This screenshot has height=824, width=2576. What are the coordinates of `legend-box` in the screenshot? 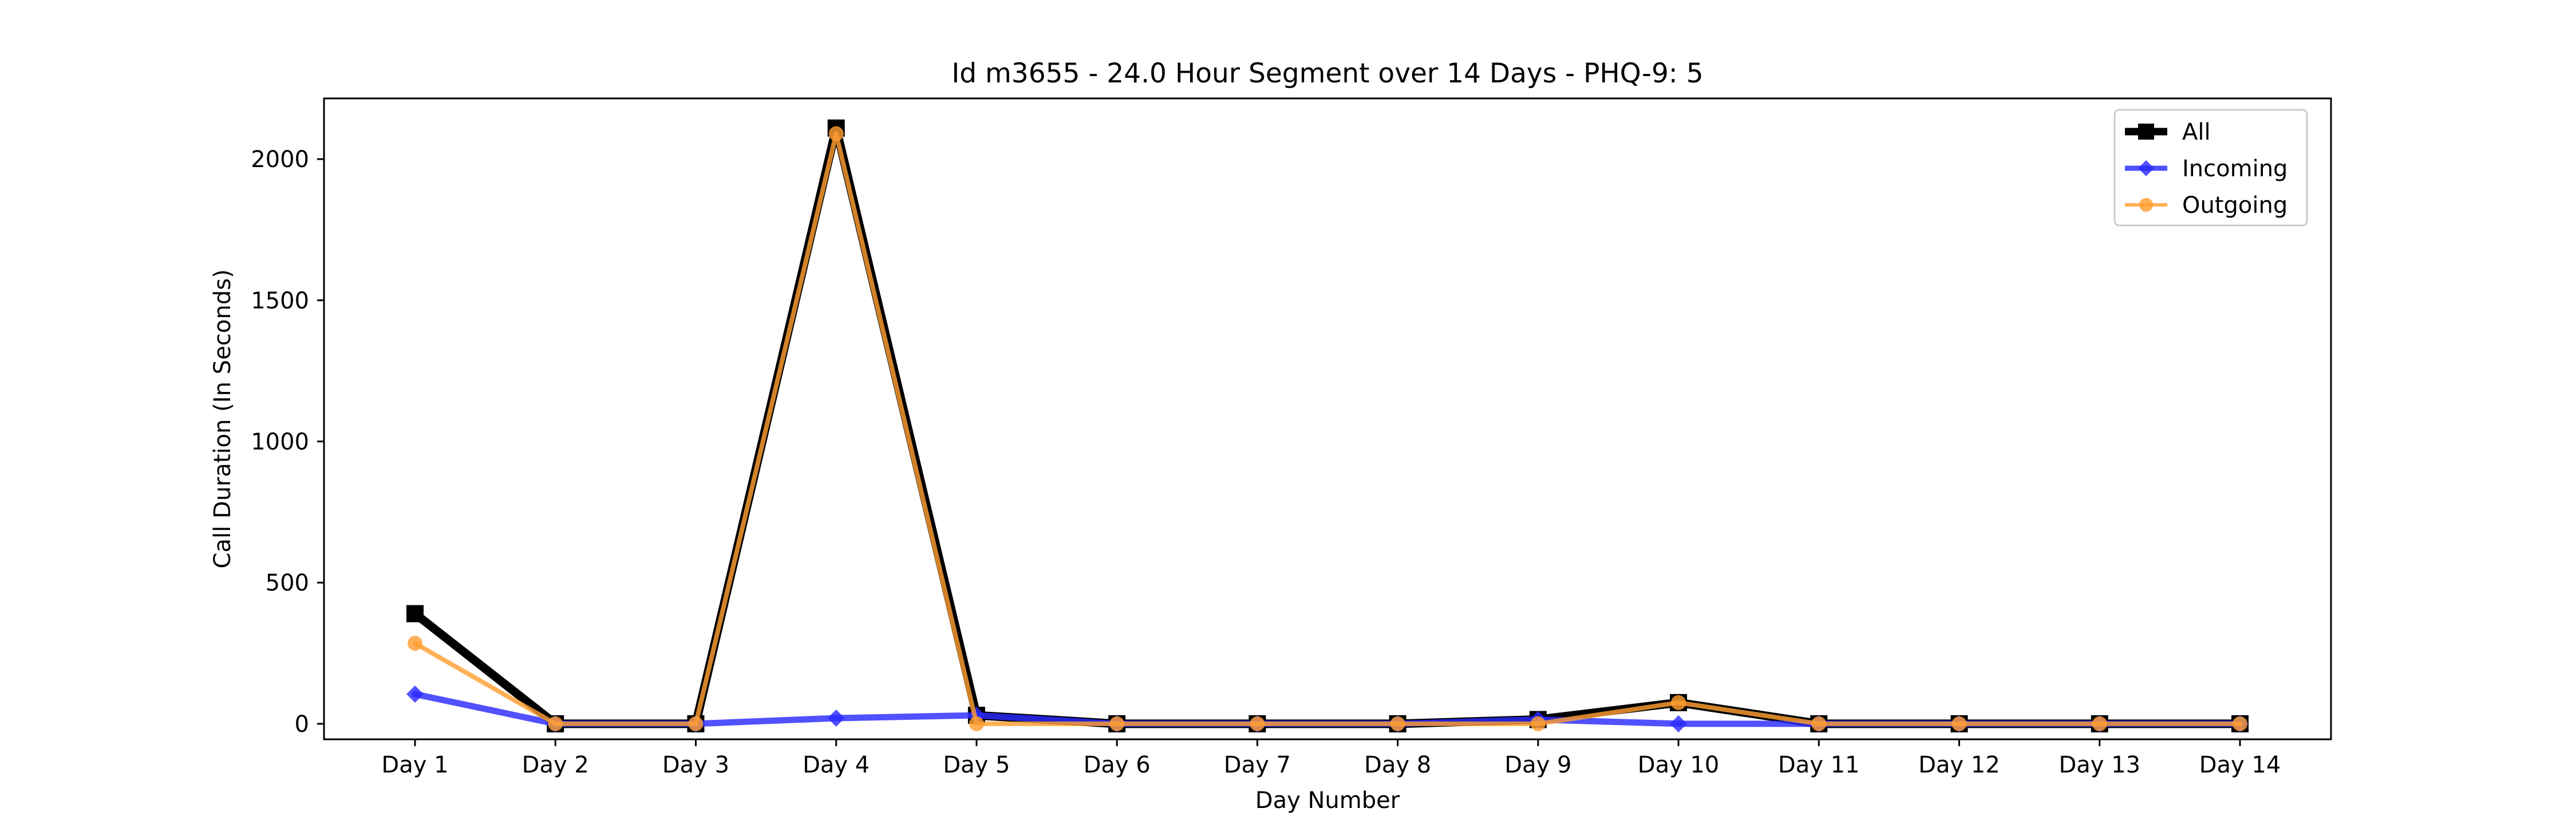 It's located at (2210, 168).